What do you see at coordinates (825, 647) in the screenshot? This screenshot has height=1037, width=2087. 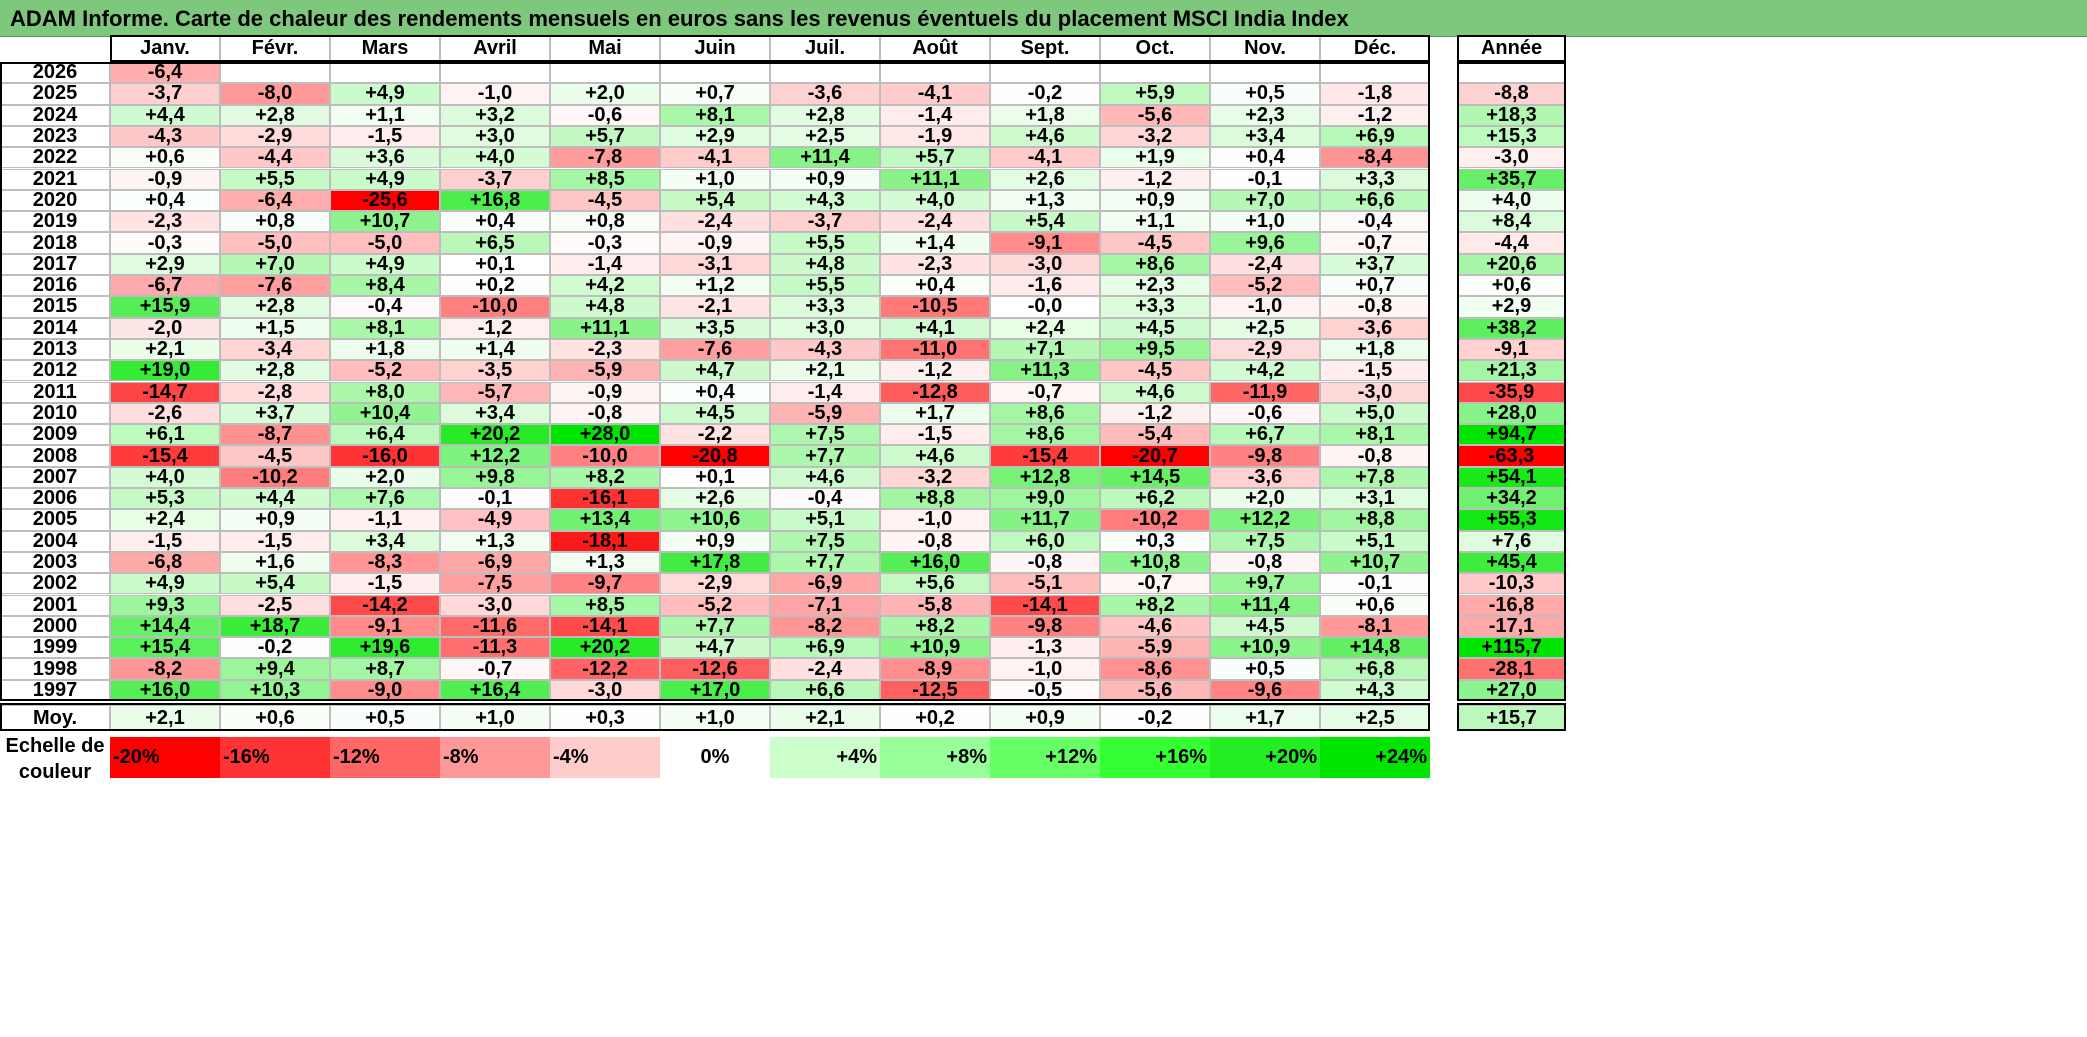 I see `month-cell: +6,9` at bounding box center [825, 647].